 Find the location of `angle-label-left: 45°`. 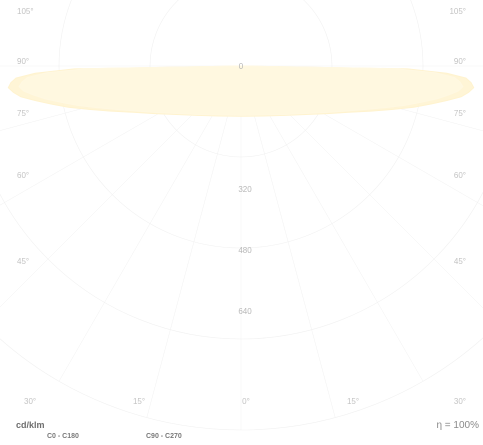

angle-label-left: 45° is located at coordinates (23, 261).